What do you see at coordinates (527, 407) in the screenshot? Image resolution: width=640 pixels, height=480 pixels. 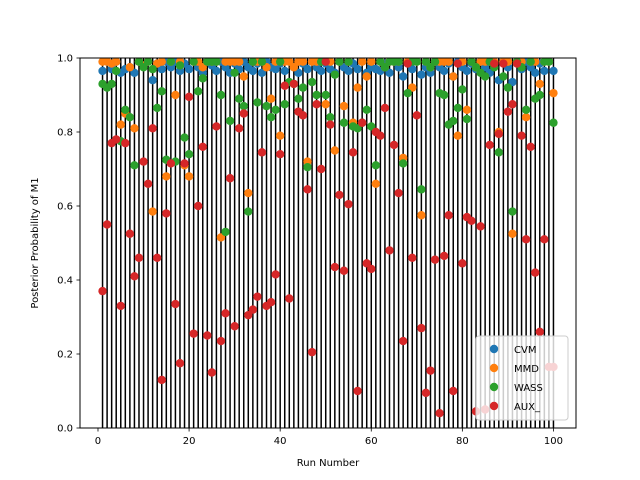 I see `legend-label: AUX_` at bounding box center [527, 407].